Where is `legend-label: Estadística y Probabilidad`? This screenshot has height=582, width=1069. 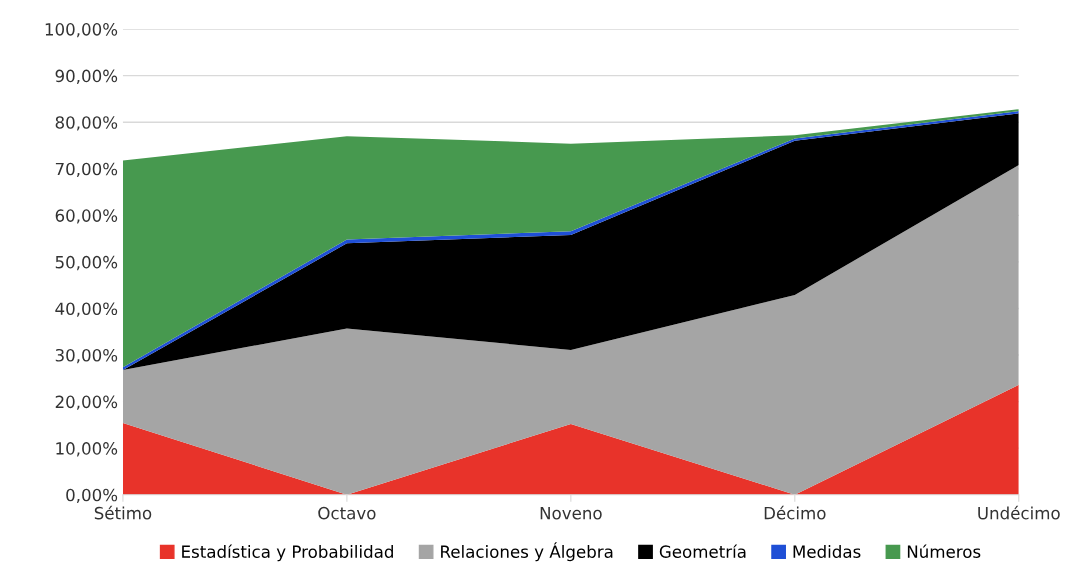 legend-label: Estadística y Probabilidad is located at coordinates (287, 553).